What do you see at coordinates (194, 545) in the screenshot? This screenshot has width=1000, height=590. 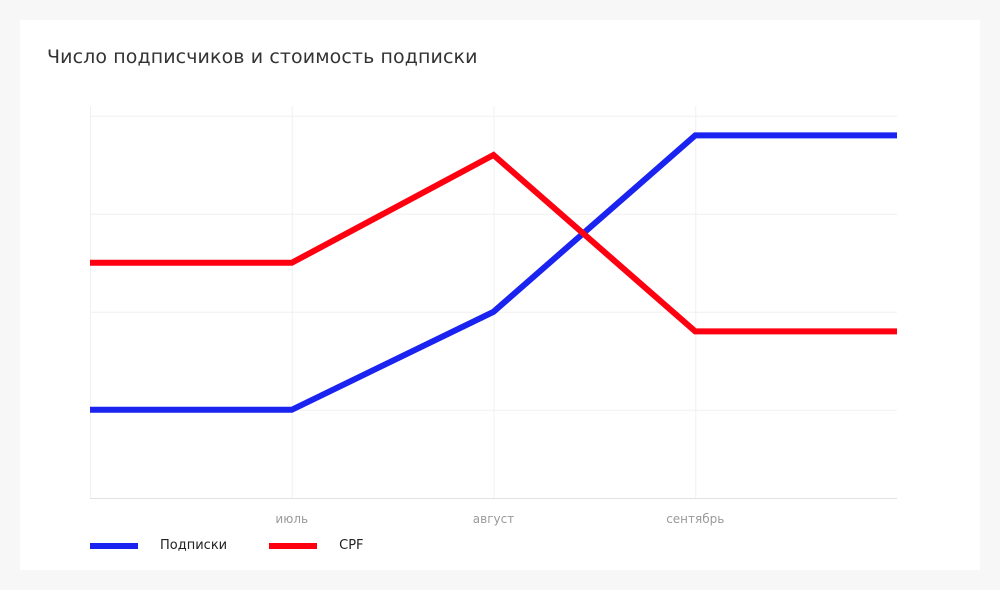 I see `legend-label-subscriptions: Подписки` at bounding box center [194, 545].